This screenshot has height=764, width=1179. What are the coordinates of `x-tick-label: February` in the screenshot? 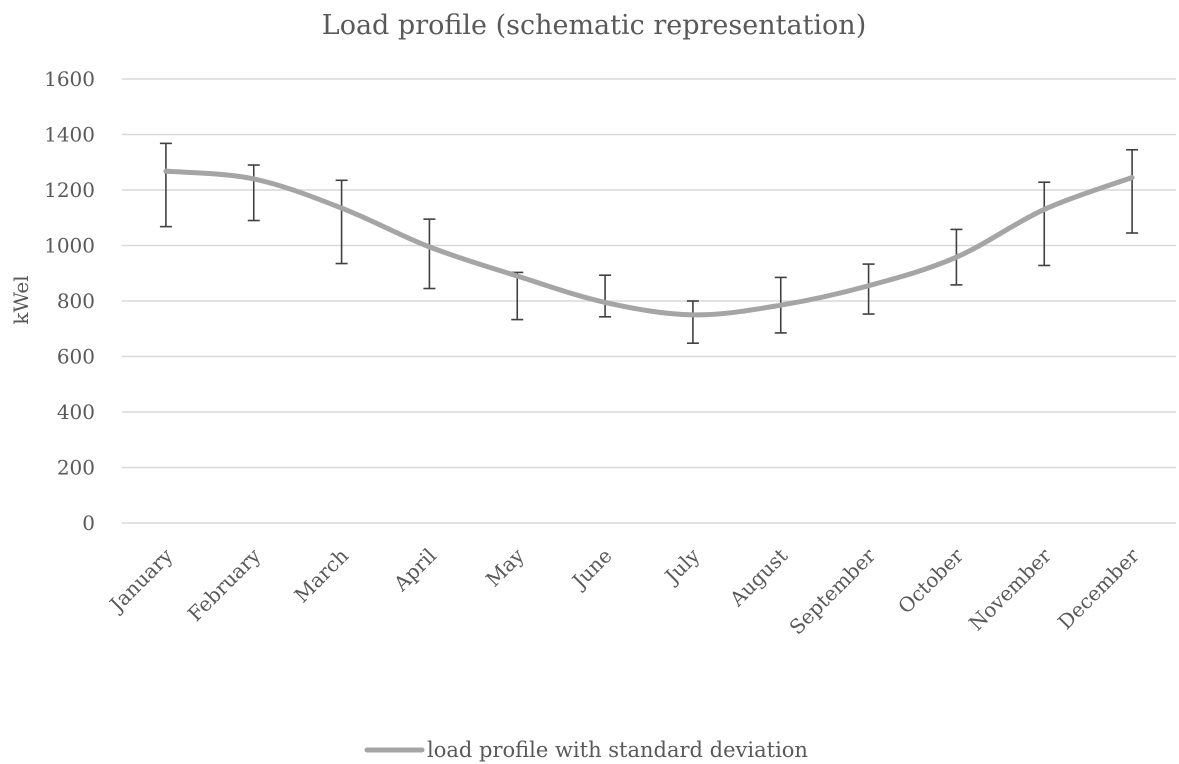 It's located at (224, 584).